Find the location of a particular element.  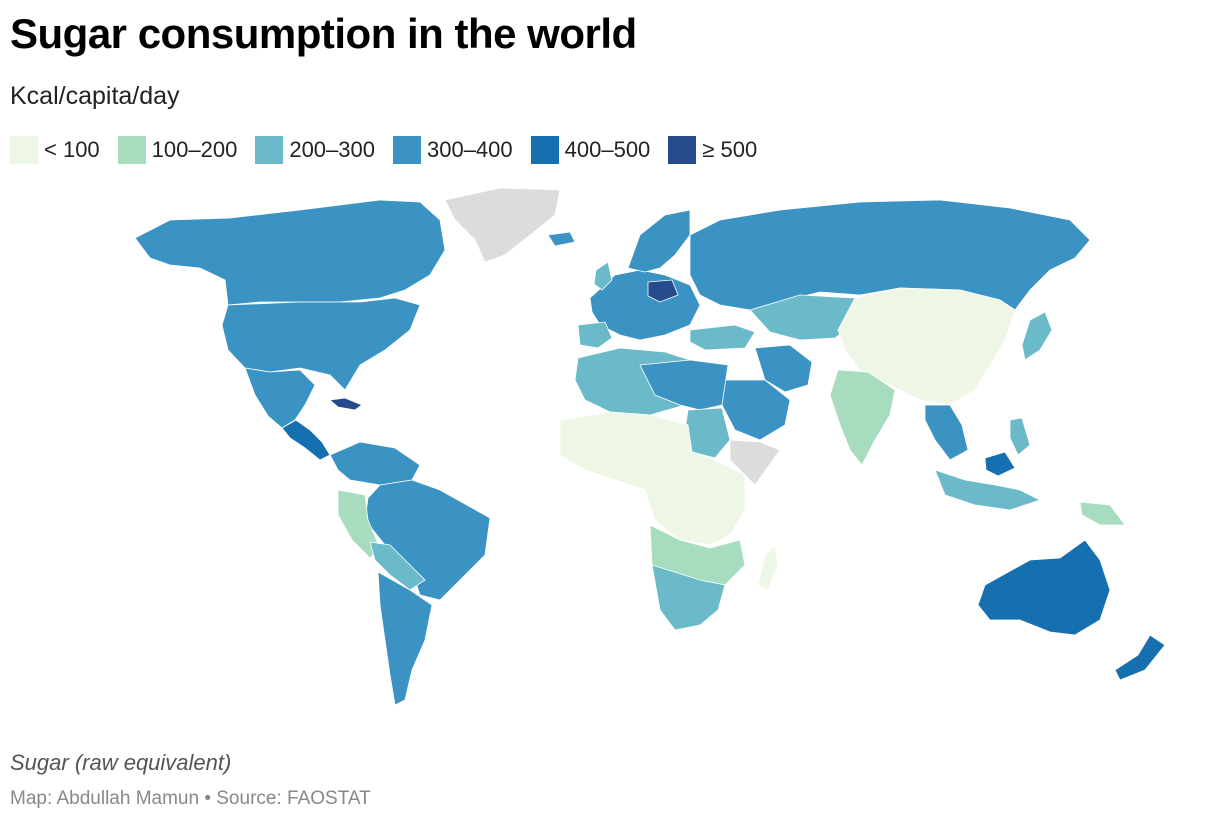

legend-label: 100–200 is located at coordinates (194, 149).